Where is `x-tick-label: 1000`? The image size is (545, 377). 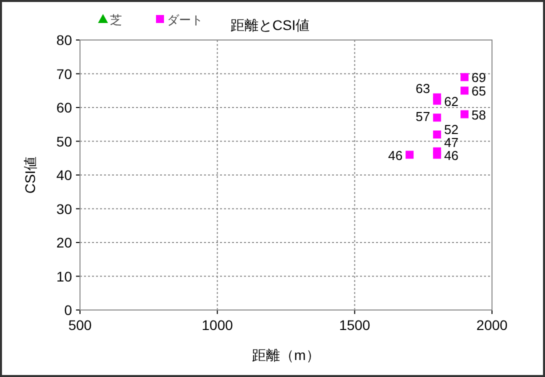
x-tick-label: 1000 is located at coordinates (218, 325).